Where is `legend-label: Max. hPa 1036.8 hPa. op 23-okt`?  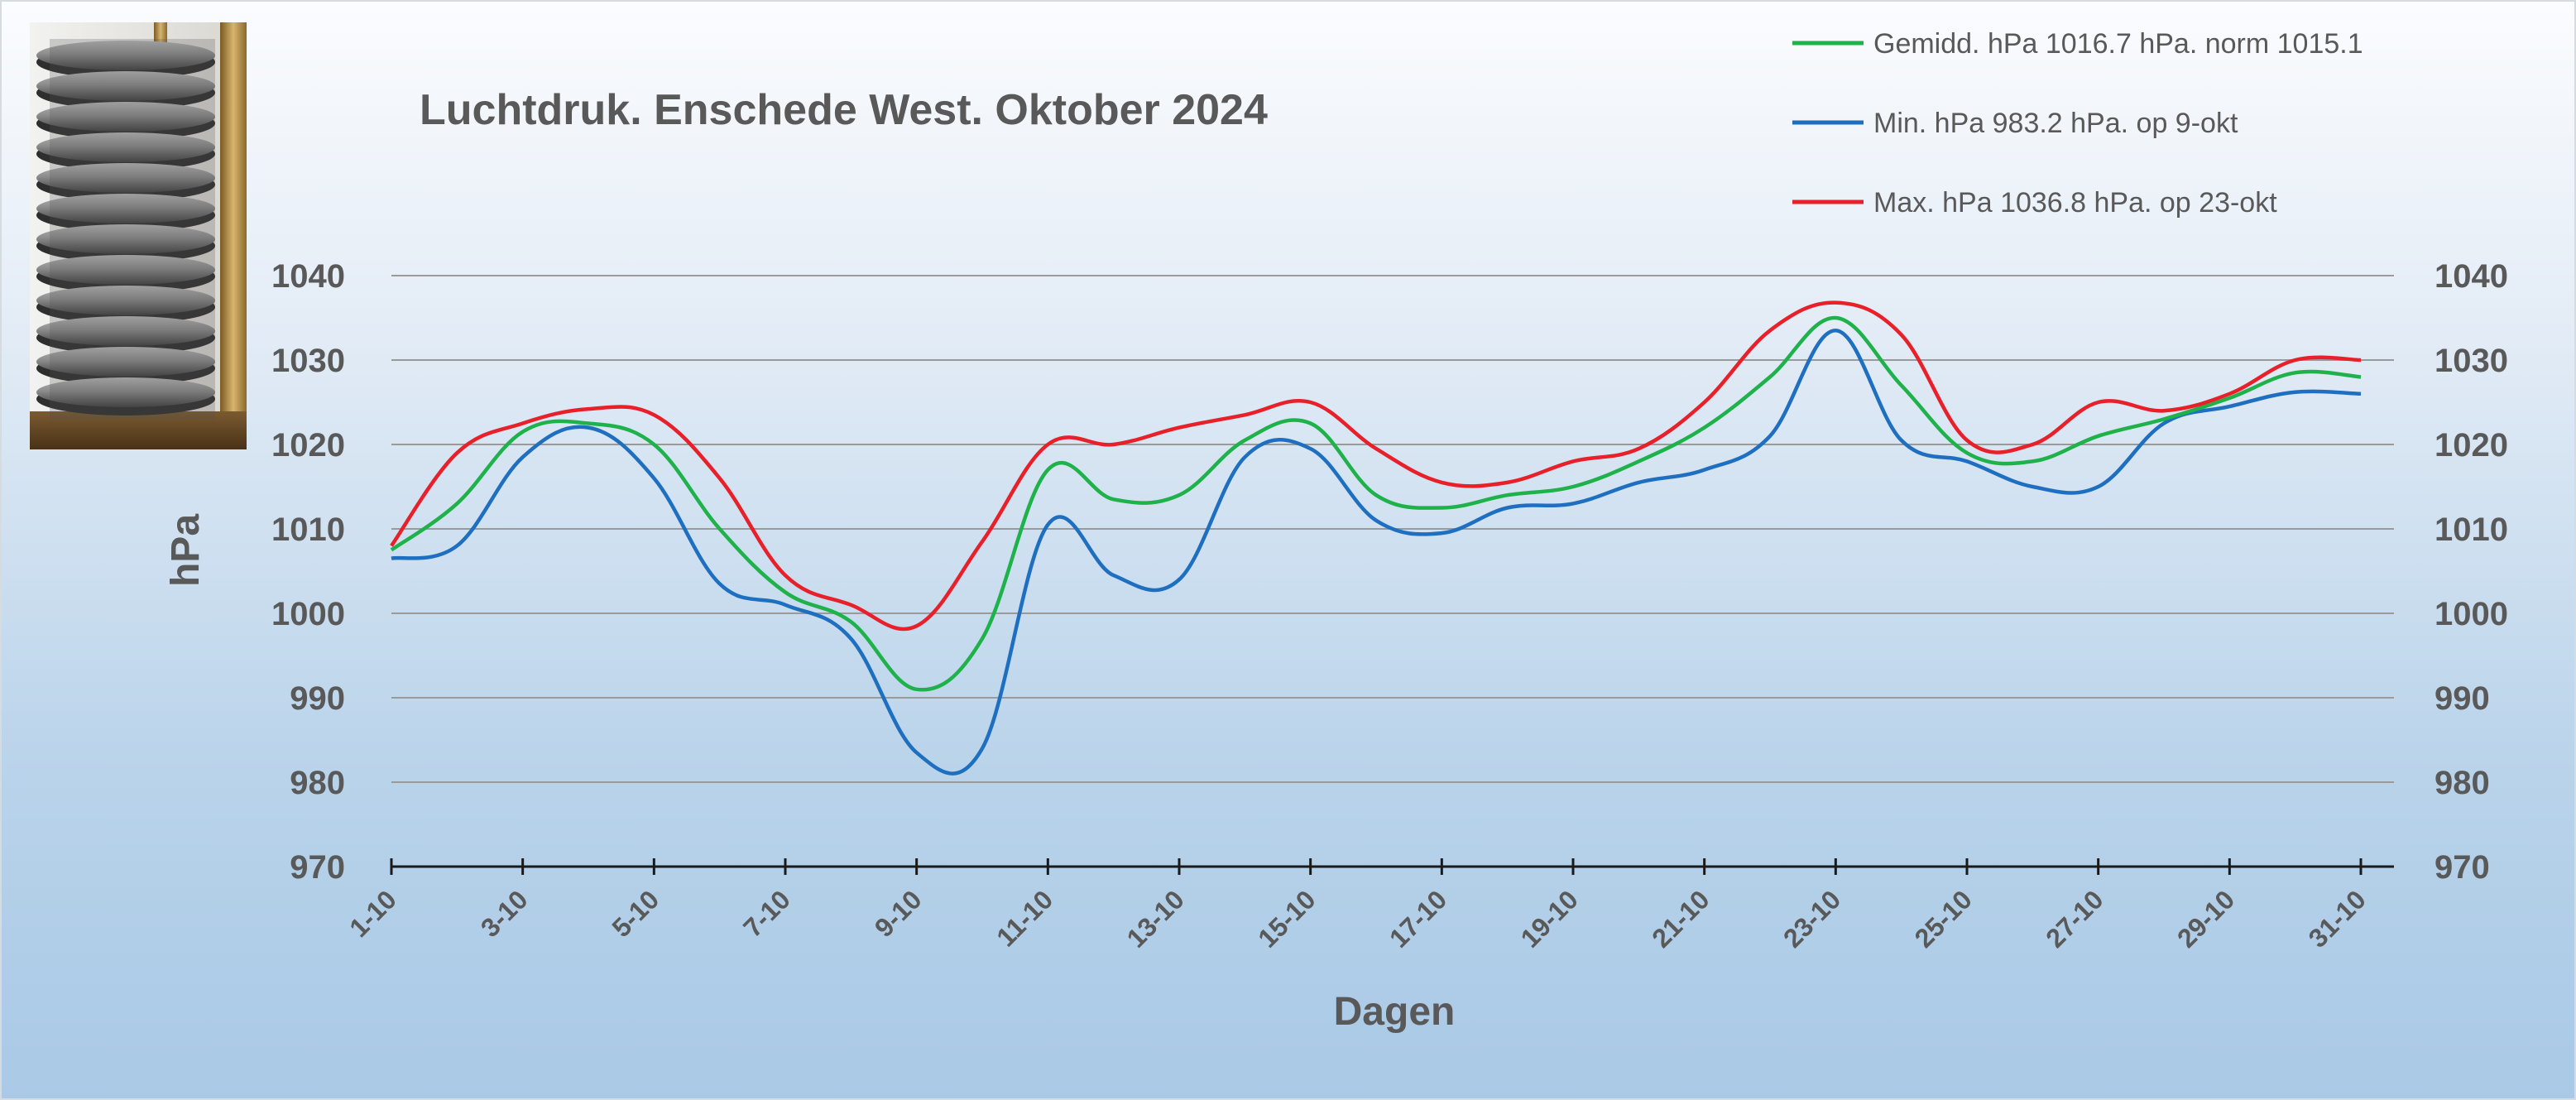
legend-label: Max. hPa 1036.8 hPa. op 23-okt is located at coordinates (2075, 203).